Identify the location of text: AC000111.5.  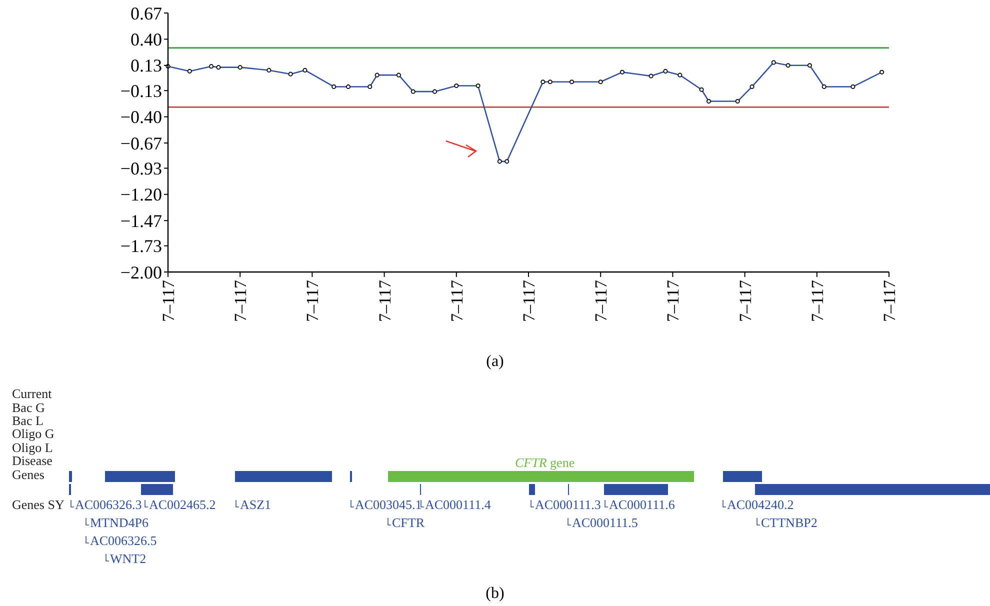
(605, 522).